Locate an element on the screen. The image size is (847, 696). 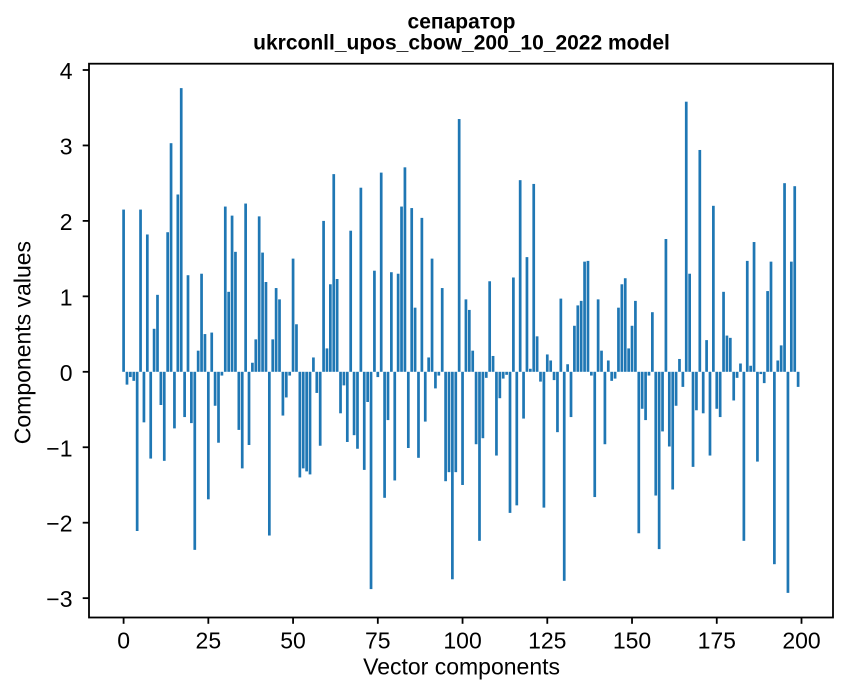
svg-text: Vector components is located at coordinates (461, 666).